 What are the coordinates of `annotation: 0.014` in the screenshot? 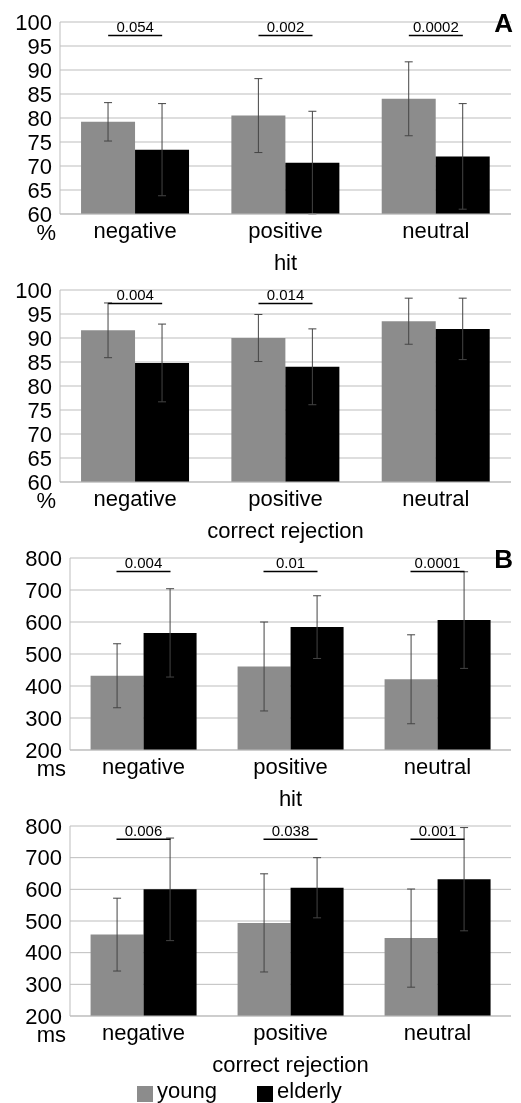 It's located at (285, 295).